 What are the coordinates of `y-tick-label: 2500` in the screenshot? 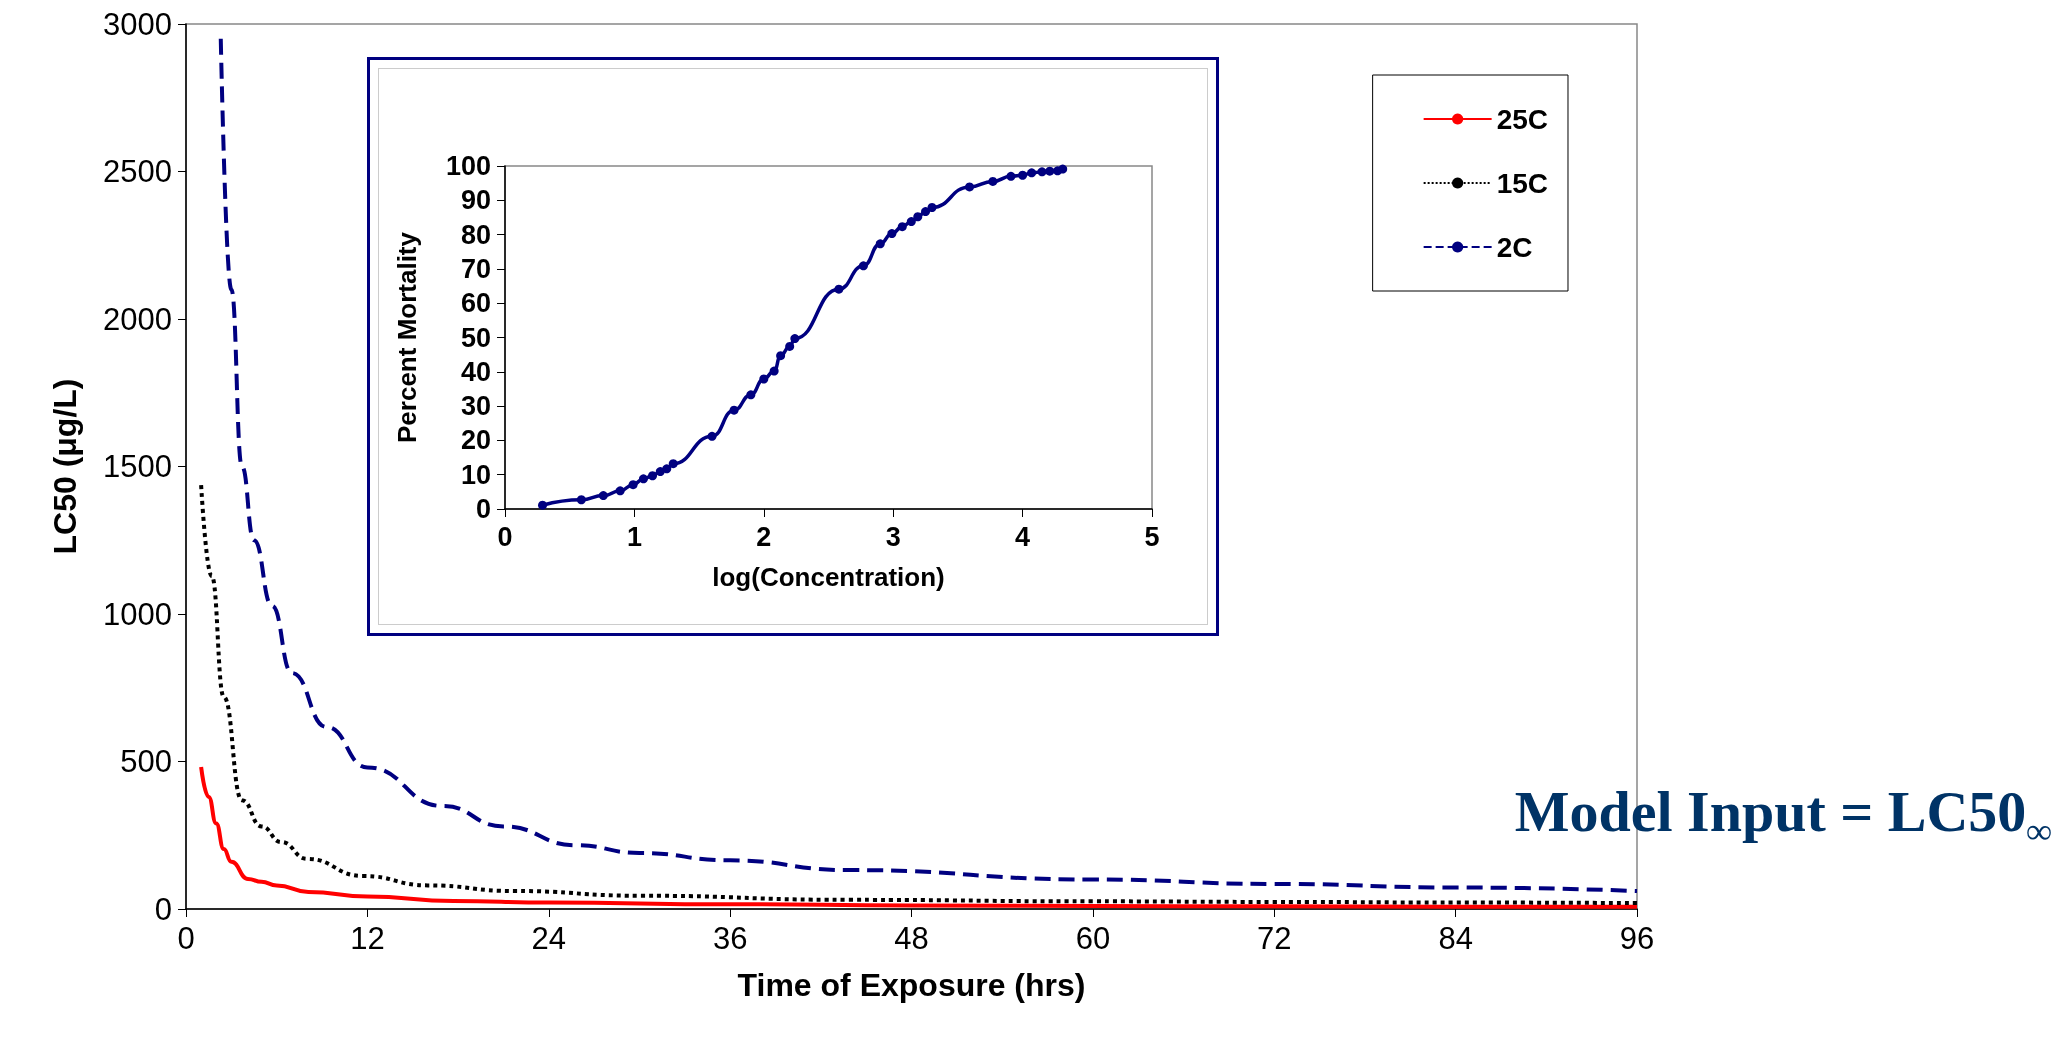 It's located at (137, 171).